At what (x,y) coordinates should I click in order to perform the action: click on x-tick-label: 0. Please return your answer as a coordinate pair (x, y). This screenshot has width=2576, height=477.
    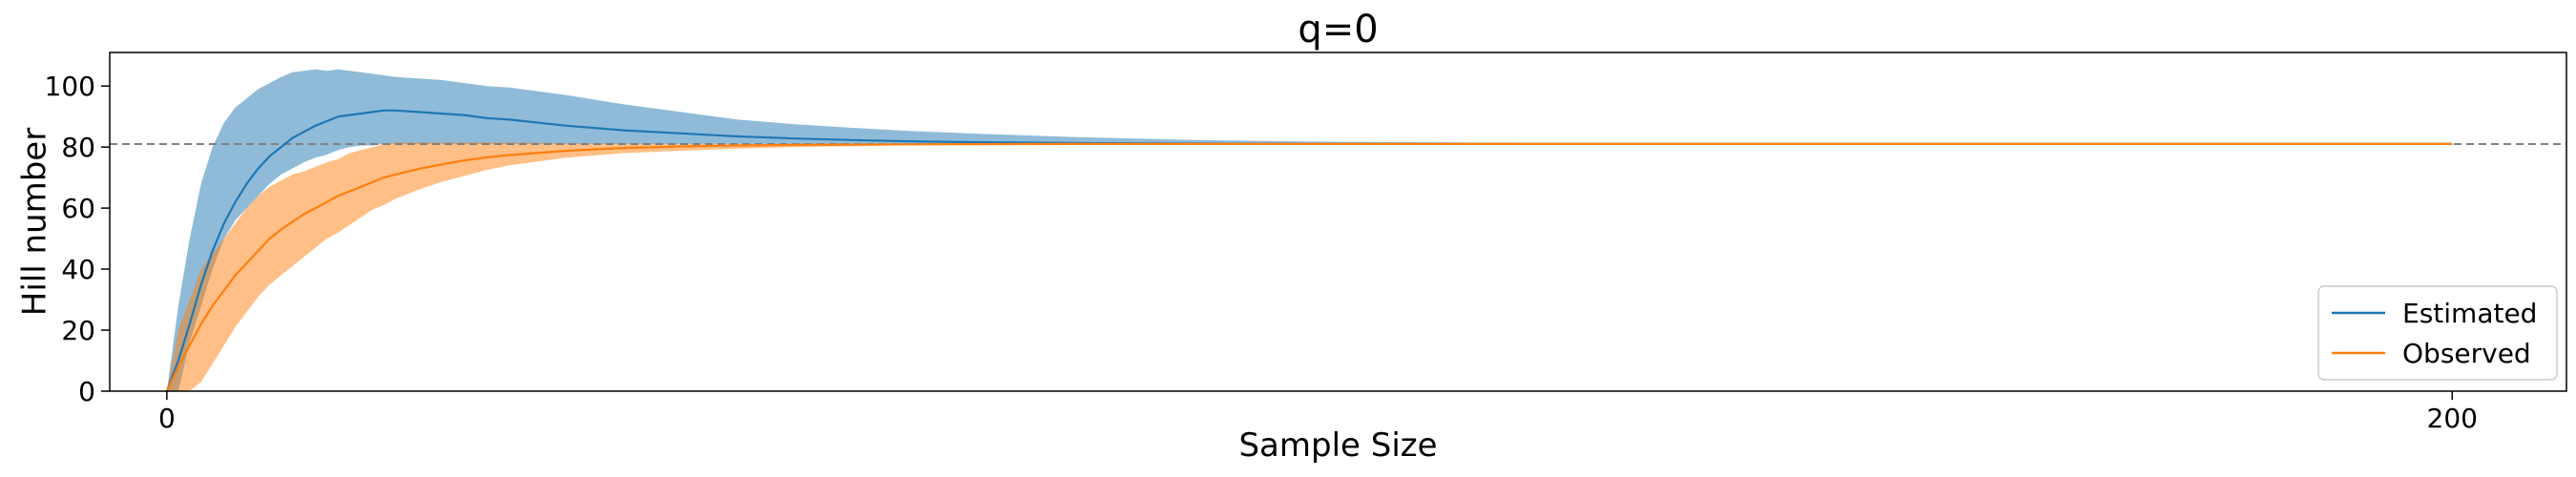
    Looking at the image, I should click on (167, 418).